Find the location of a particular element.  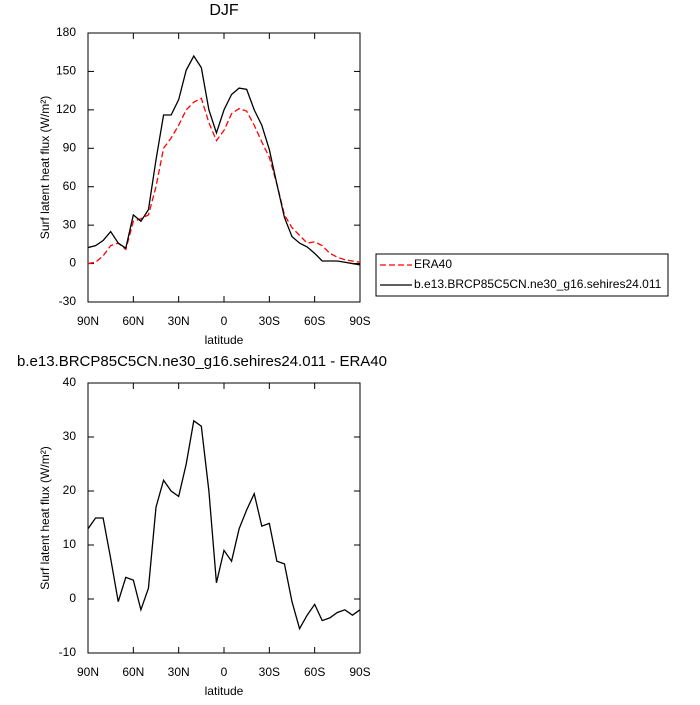

y-tick-label: 90 is located at coordinates (70, 147).